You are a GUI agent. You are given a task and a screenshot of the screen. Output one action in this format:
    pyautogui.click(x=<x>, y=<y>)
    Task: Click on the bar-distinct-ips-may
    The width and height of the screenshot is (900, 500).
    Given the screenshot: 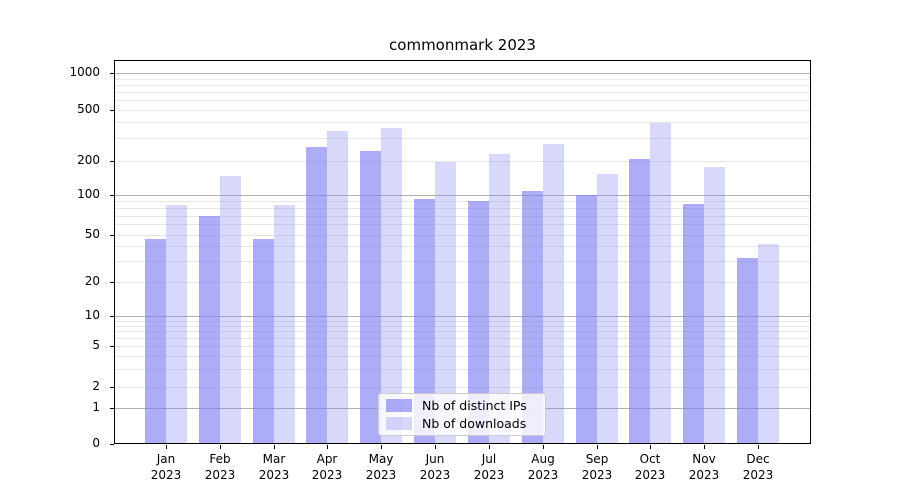 What is the action you would take?
    pyautogui.click(x=370, y=297)
    